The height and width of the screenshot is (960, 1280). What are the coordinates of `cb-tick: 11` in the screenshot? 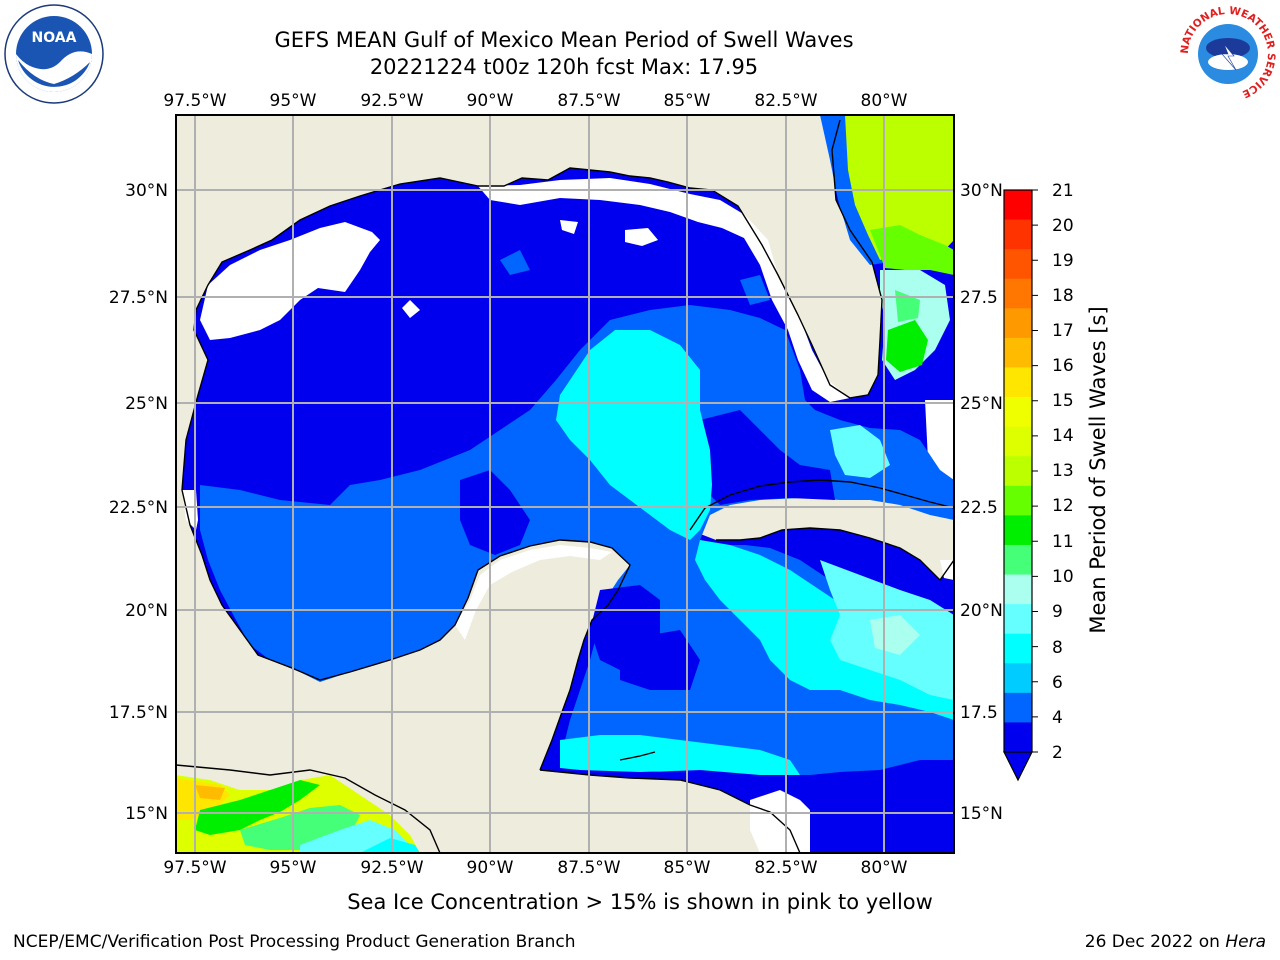 It's located at (1063, 542).